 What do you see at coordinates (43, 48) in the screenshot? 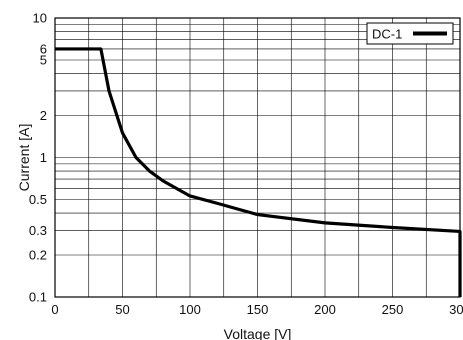
I see `y-tick-label: 6` at bounding box center [43, 48].